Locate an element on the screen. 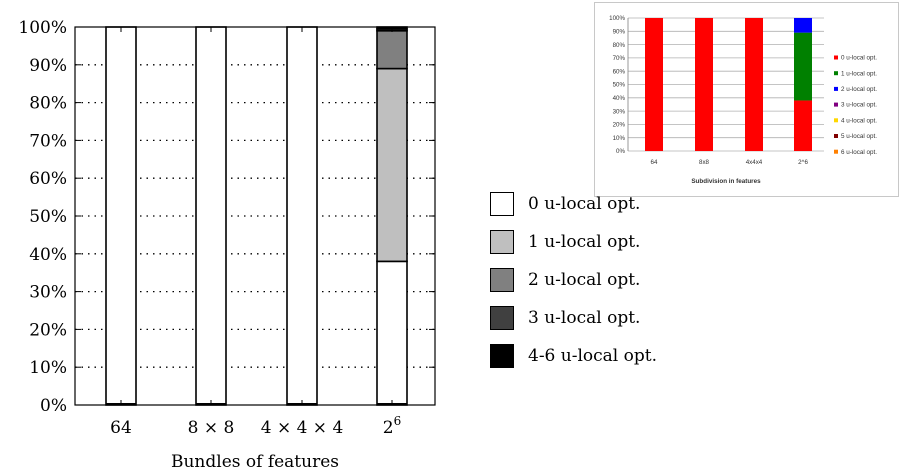 Image resolution: width=899 pixels, height=473 pixels. inset-x-axis-label: Subdivision in features is located at coordinates (726, 181).